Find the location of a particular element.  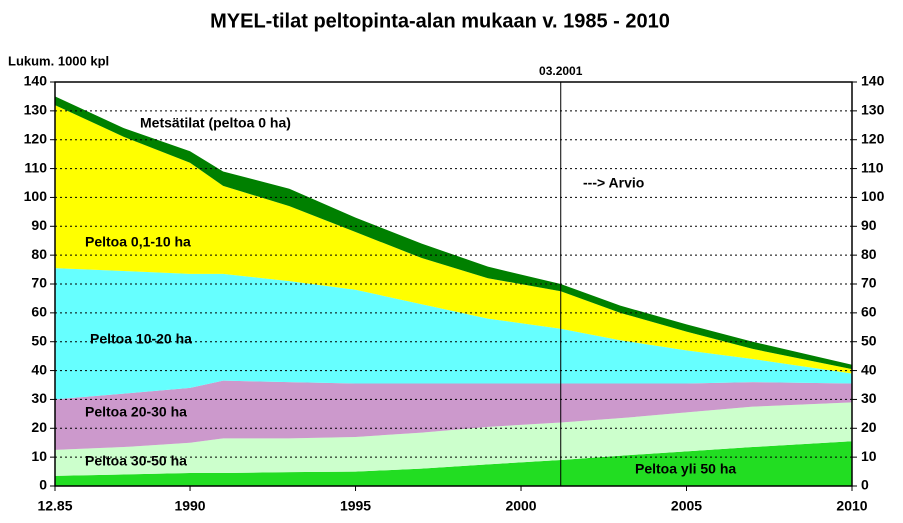

y2-tick-label: 10 is located at coordinates (869, 456).